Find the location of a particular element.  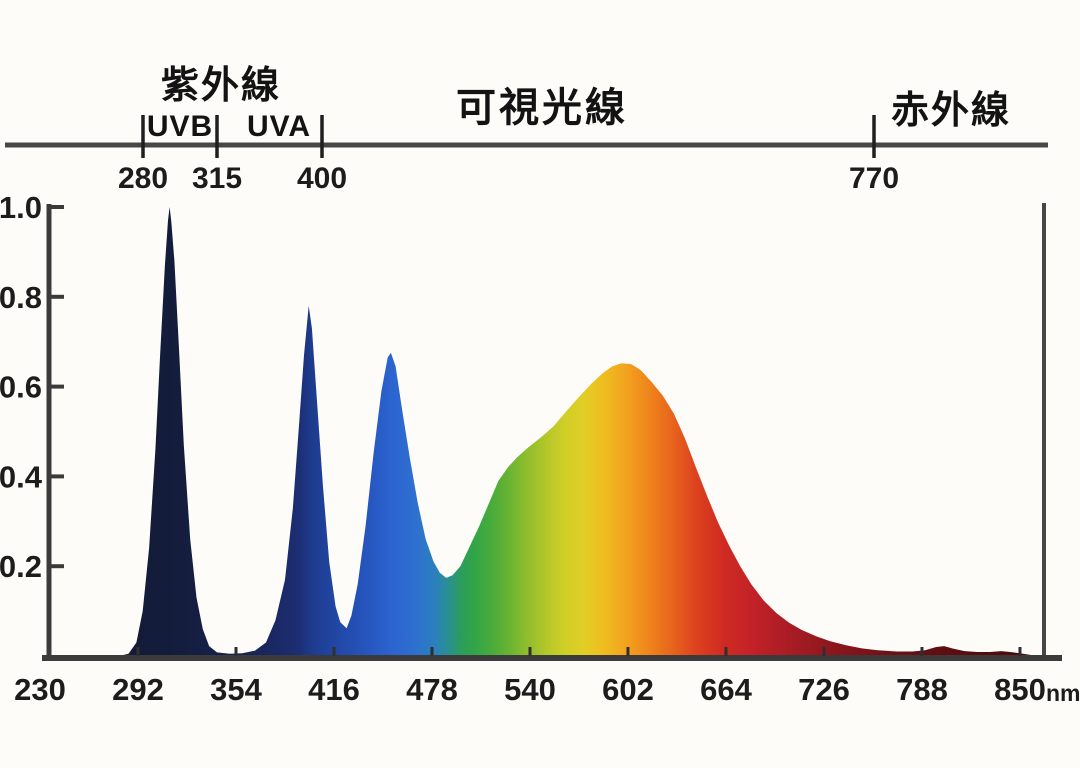

band-label-infrared: 赤外線 is located at coordinates (951, 111).